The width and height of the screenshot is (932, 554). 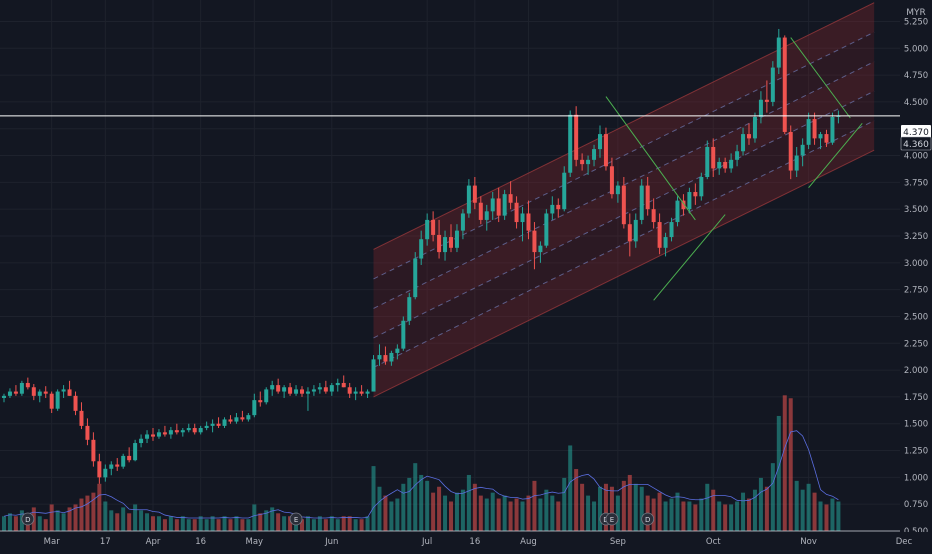 What do you see at coordinates (916, 237) in the screenshot?
I see `price-tick-label: 3.250` at bounding box center [916, 237].